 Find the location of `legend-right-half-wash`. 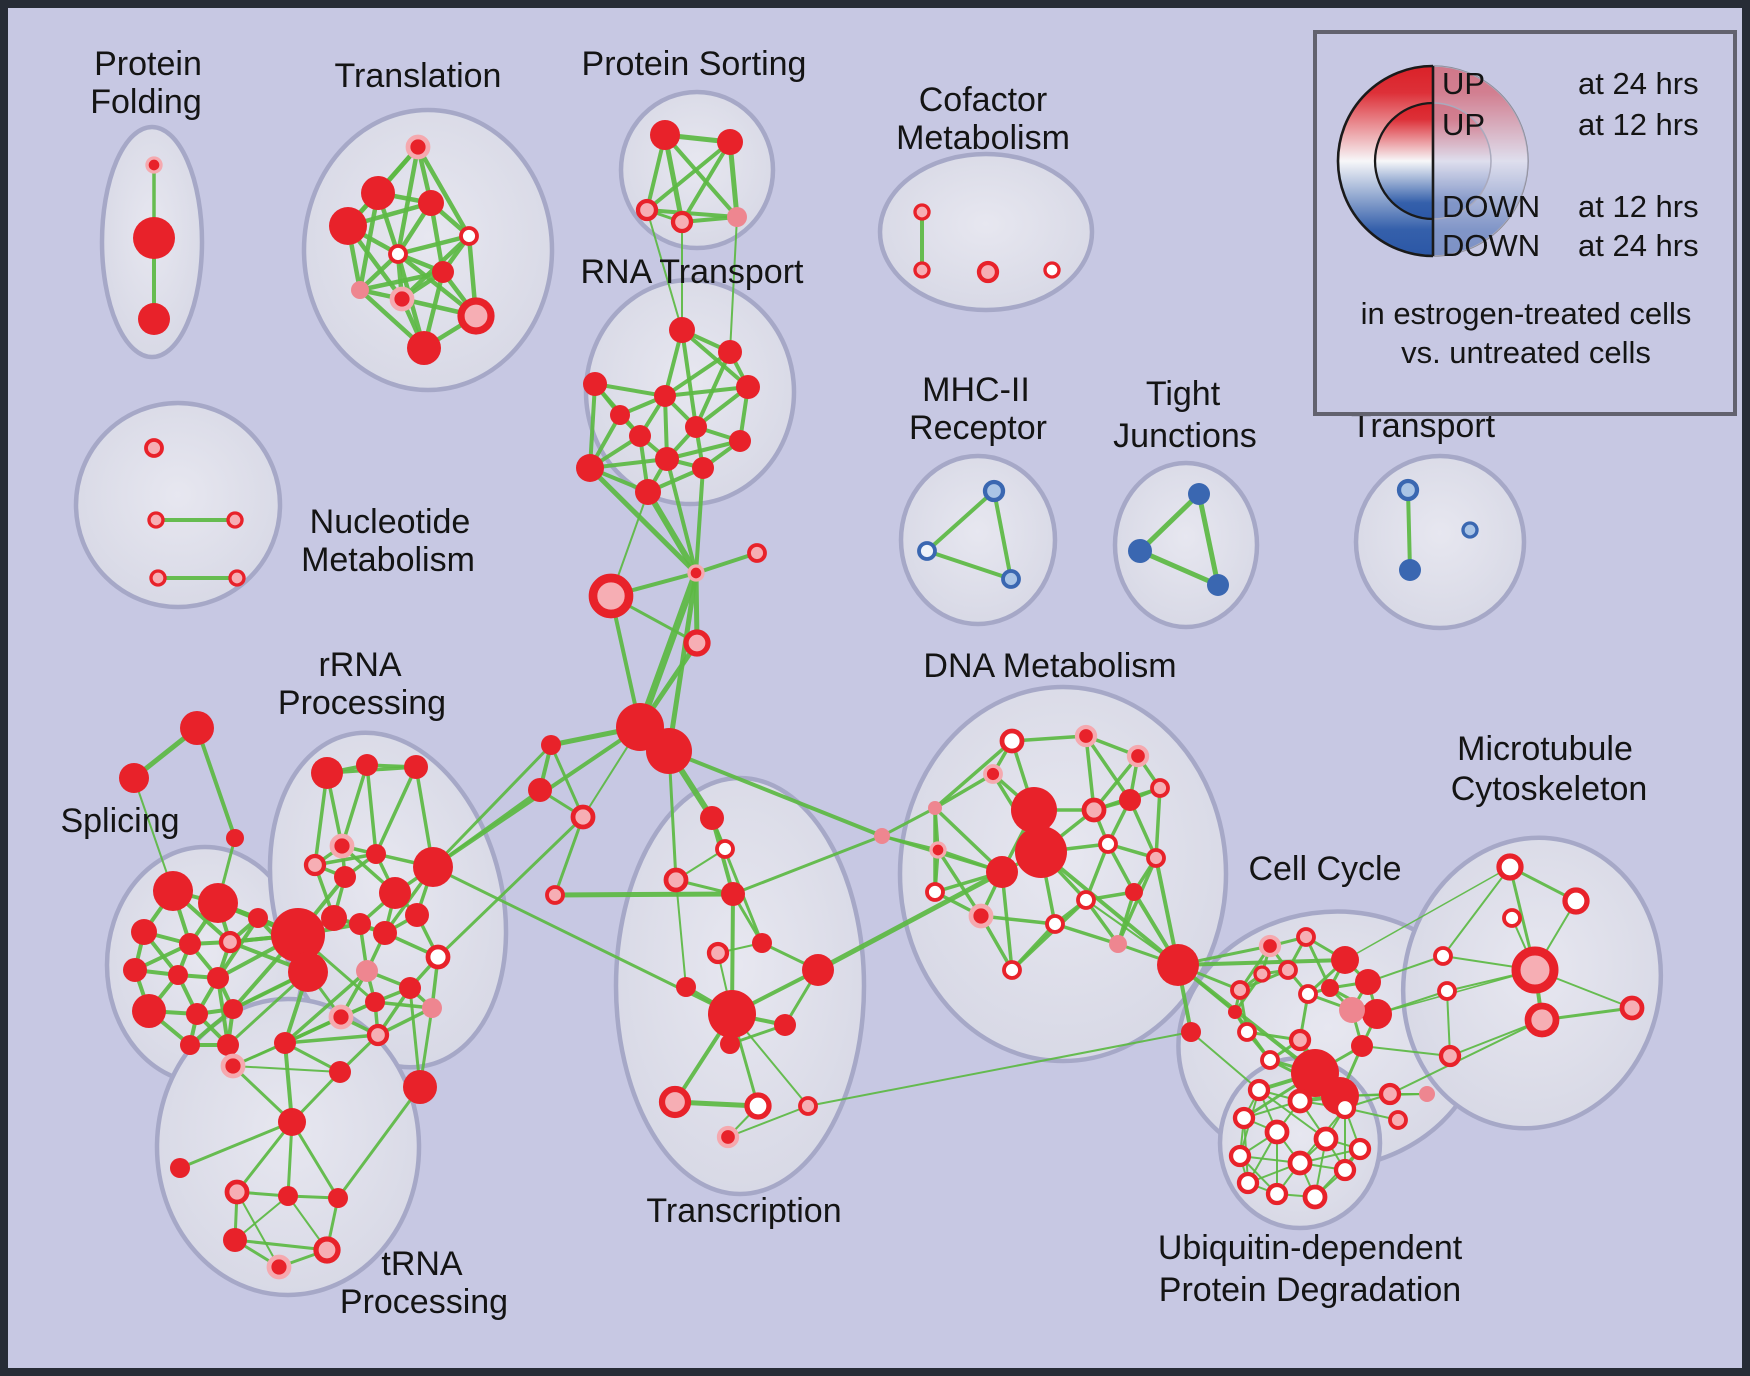

legend-right-half-wash is located at coordinates (1480, 161).